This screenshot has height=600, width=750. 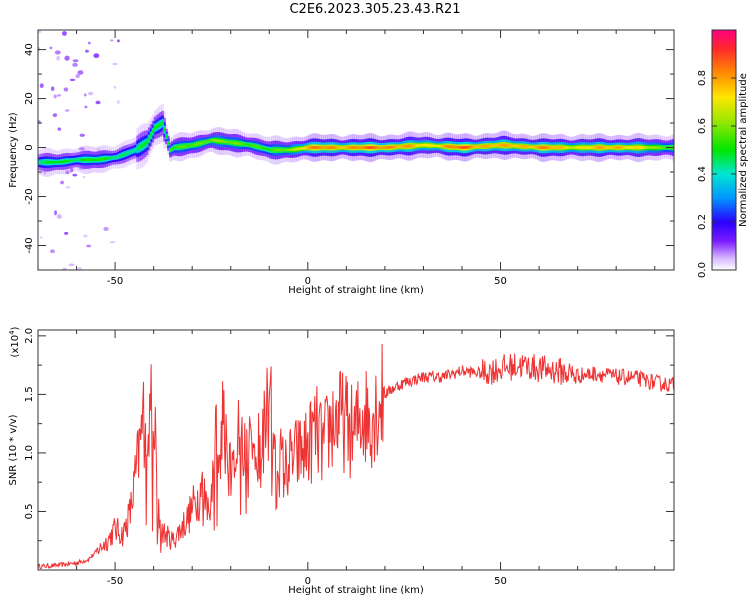 I want to click on spectrogram-y-tick-label: 40, so click(x=29, y=49).